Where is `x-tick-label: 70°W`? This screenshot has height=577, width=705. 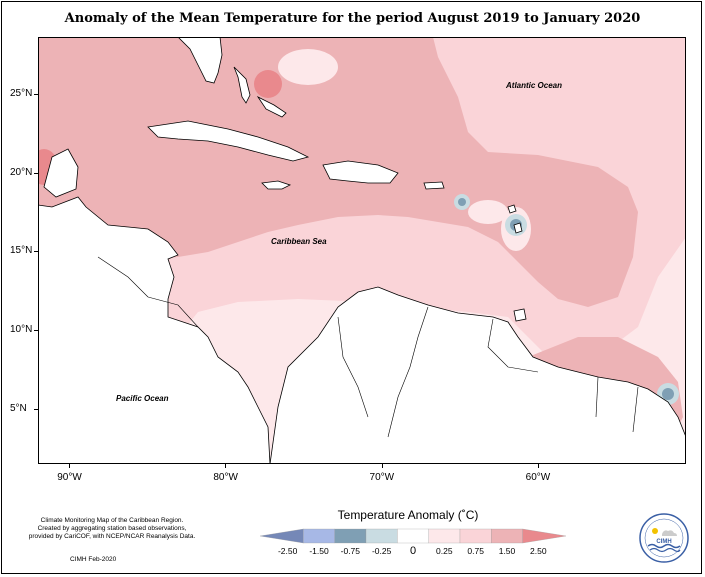
x-tick-label: 70°W is located at coordinates (382, 477).